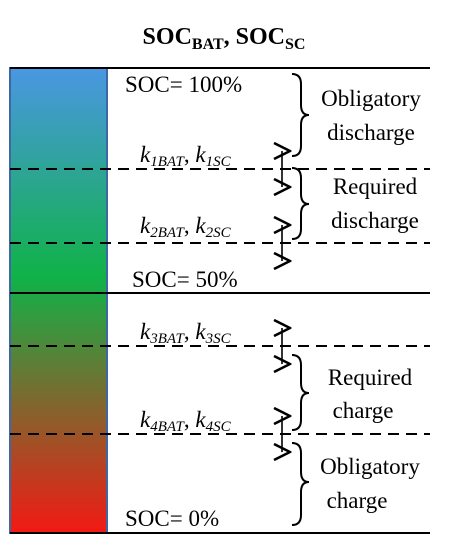 The width and height of the screenshot is (449, 550). Describe the element at coordinates (375, 220) in the screenshot. I see `region-label-required-discharge-2: discharge` at that location.